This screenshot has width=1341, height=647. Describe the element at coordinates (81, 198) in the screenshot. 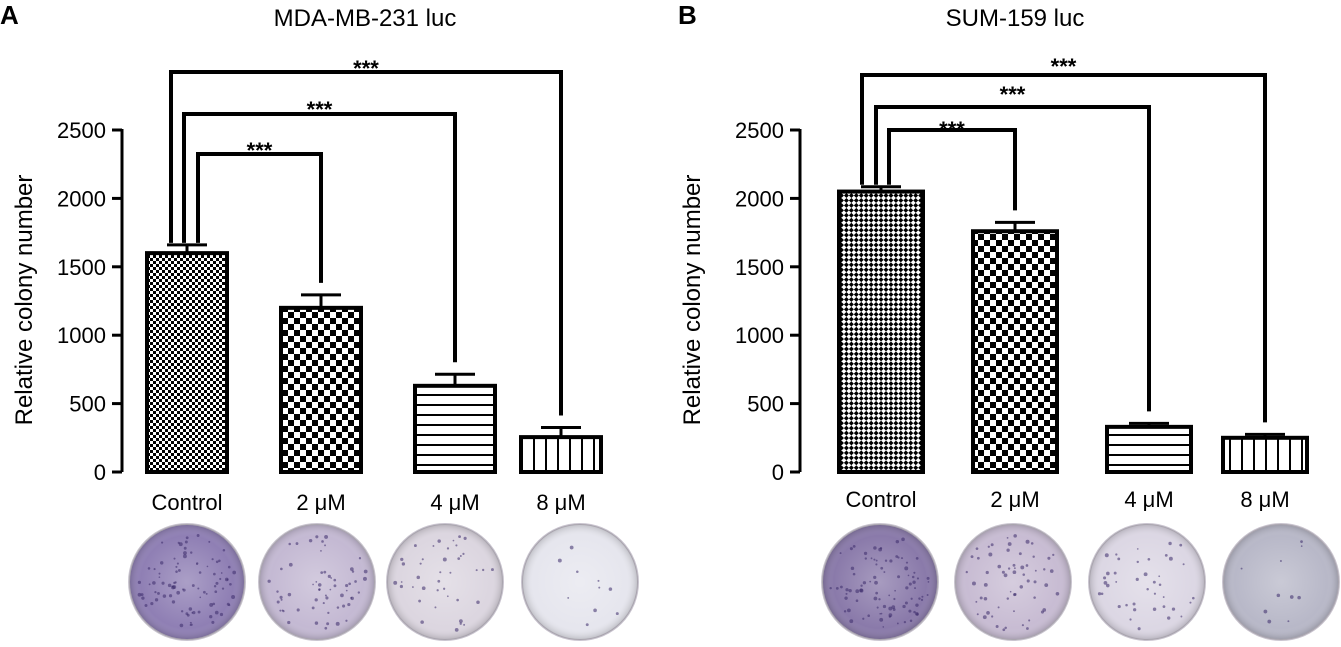

I see `y-tick-label: 2000` at that location.